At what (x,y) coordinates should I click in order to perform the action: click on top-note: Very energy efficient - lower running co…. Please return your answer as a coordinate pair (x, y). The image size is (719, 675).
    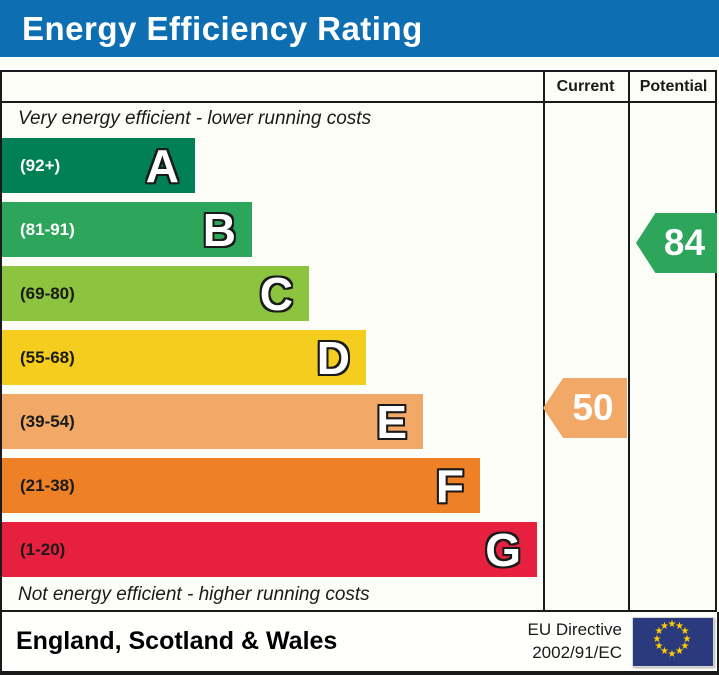
    Looking at the image, I should click on (195, 118).